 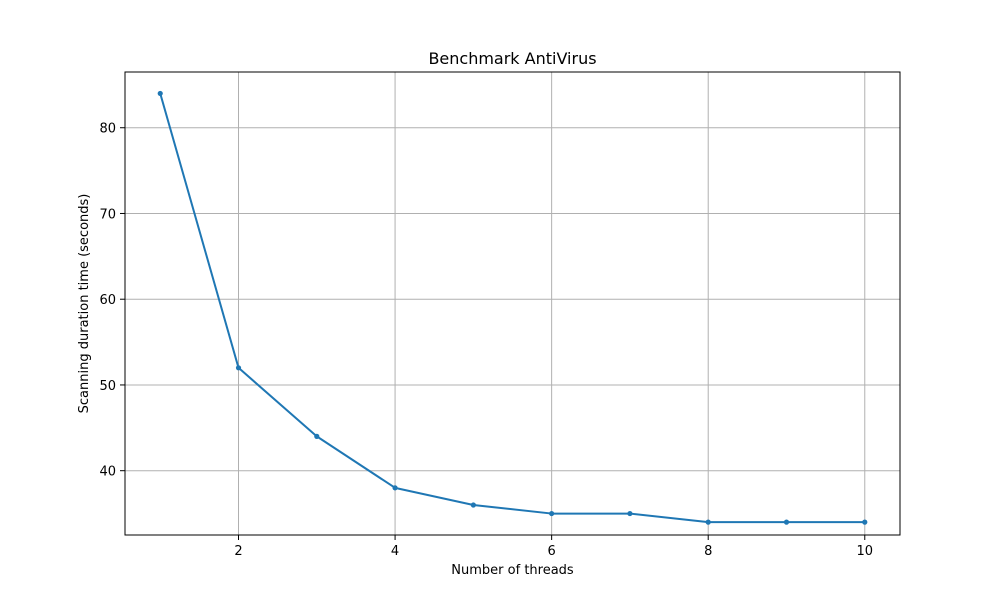 I want to click on y-tick-label: 60, so click(x=107, y=300).